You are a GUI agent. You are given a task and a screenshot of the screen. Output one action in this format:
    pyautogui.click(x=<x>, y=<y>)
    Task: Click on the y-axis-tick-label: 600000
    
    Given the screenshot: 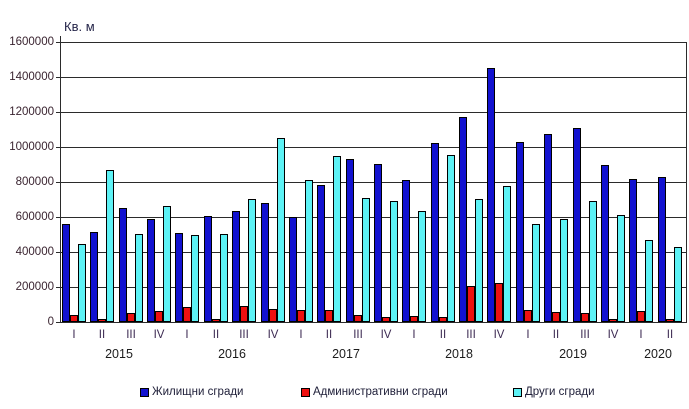 What is the action you would take?
    pyautogui.click(x=34, y=217)
    